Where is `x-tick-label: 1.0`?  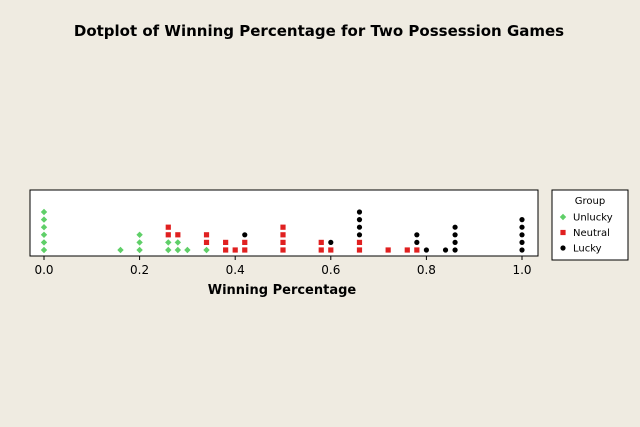
x-tick-label: 1.0 is located at coordinates (521, 270).